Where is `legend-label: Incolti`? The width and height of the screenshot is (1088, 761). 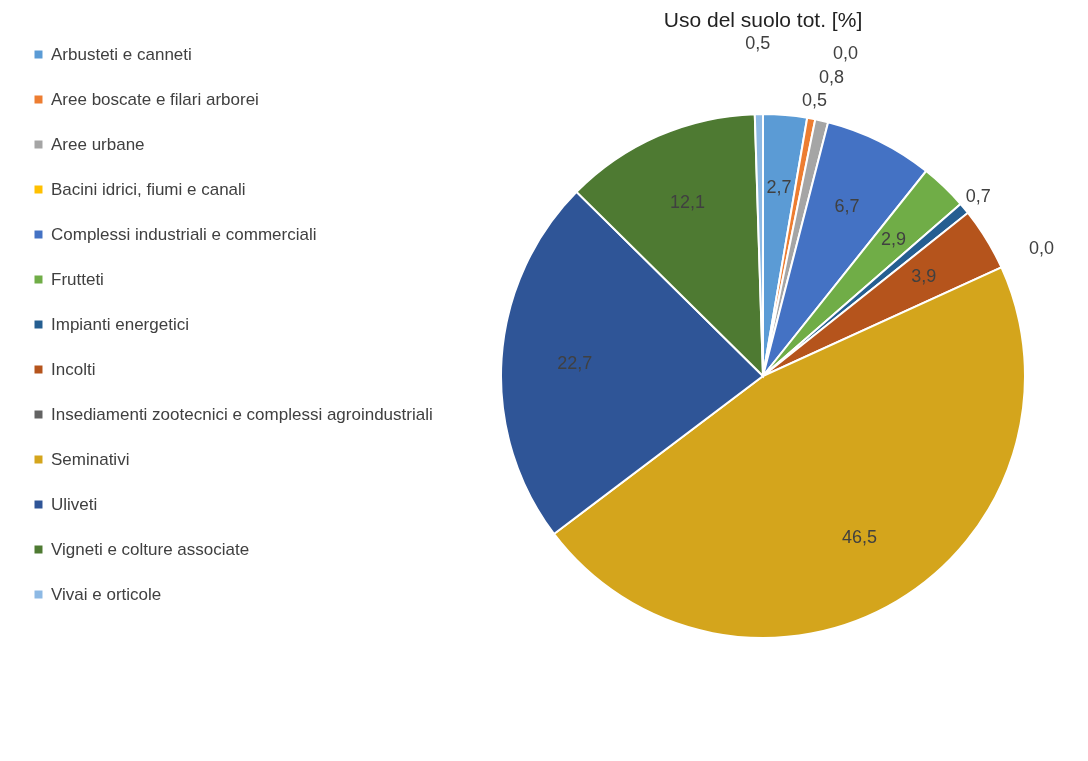 legend-label: Incolti is located at coordinates (73, 369).